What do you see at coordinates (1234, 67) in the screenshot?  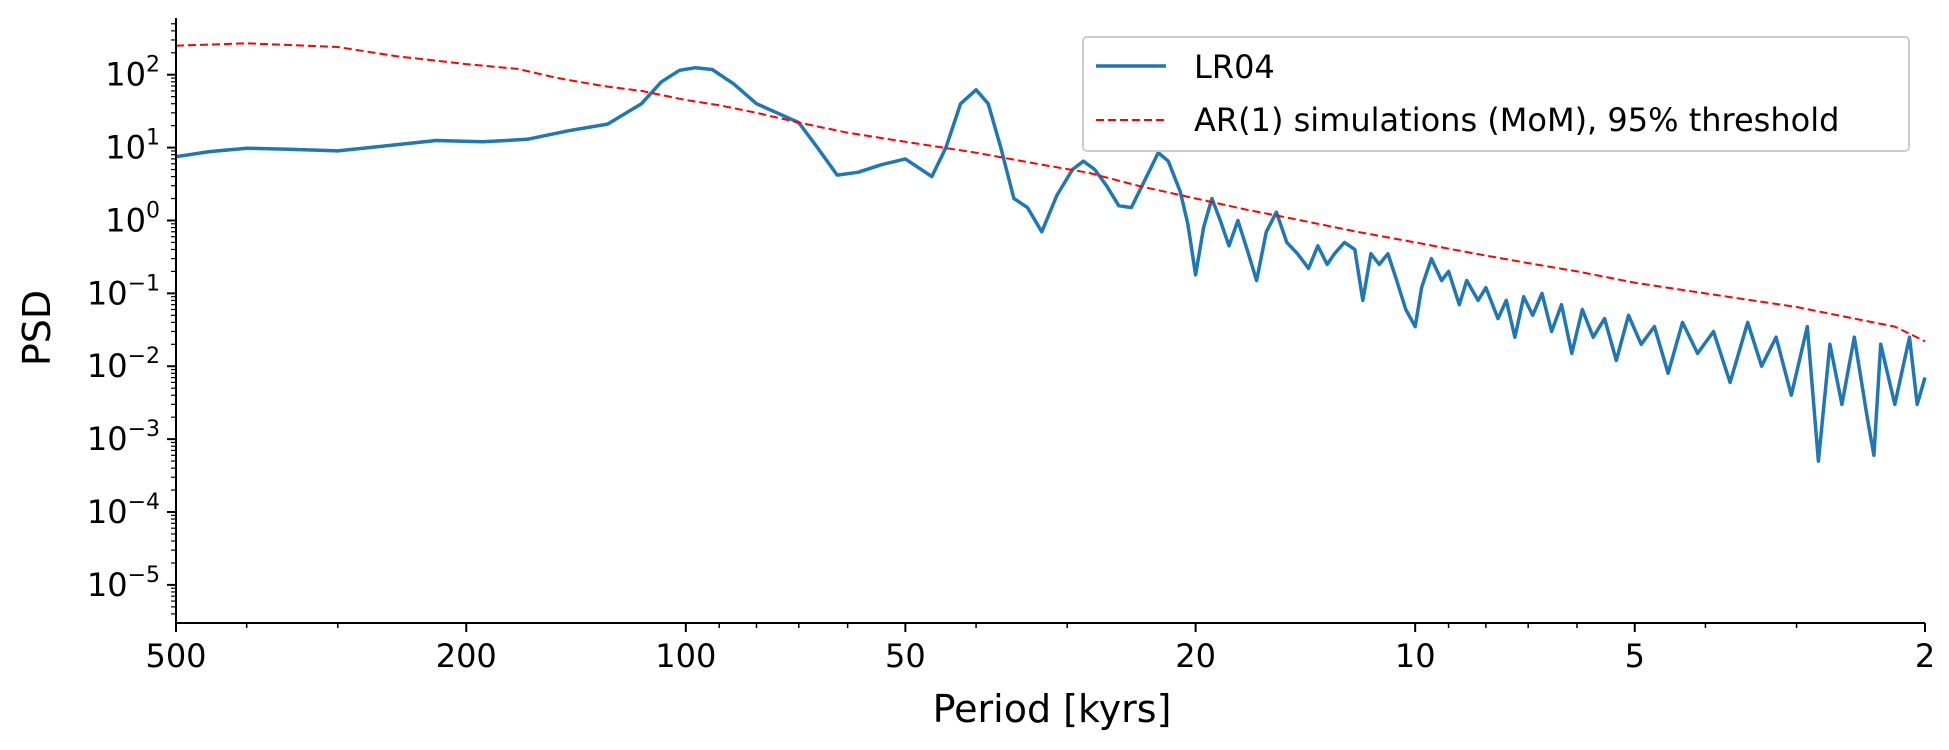 I see `legend-label-lr04: LR04` at bounding box center [1234, 67].